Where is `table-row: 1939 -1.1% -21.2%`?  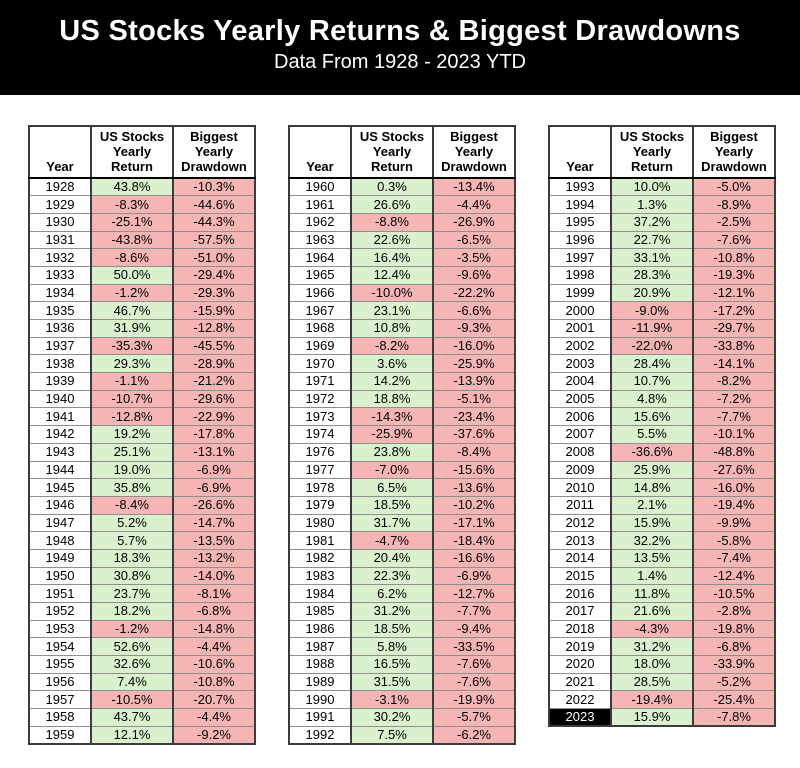 table-row: 1939 -1.1% -21.2% is located at coordinates (141, 381).